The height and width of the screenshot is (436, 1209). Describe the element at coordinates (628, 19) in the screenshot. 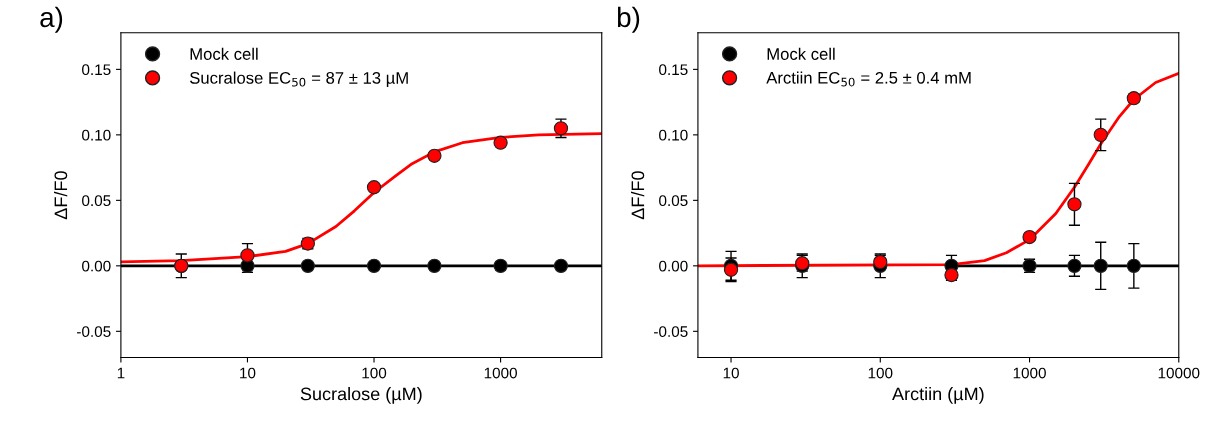

I see `chart-title: b)` at that location.